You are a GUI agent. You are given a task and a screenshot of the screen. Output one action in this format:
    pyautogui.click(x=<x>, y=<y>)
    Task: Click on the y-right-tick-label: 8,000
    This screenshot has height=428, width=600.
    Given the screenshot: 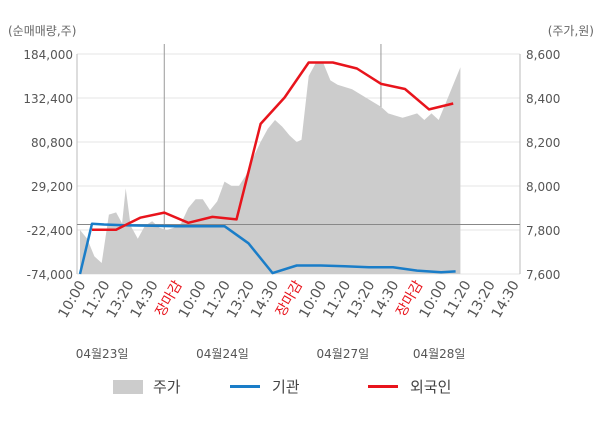 What is the action you would take?
    pyautogui.click(x=543, y=187)
    